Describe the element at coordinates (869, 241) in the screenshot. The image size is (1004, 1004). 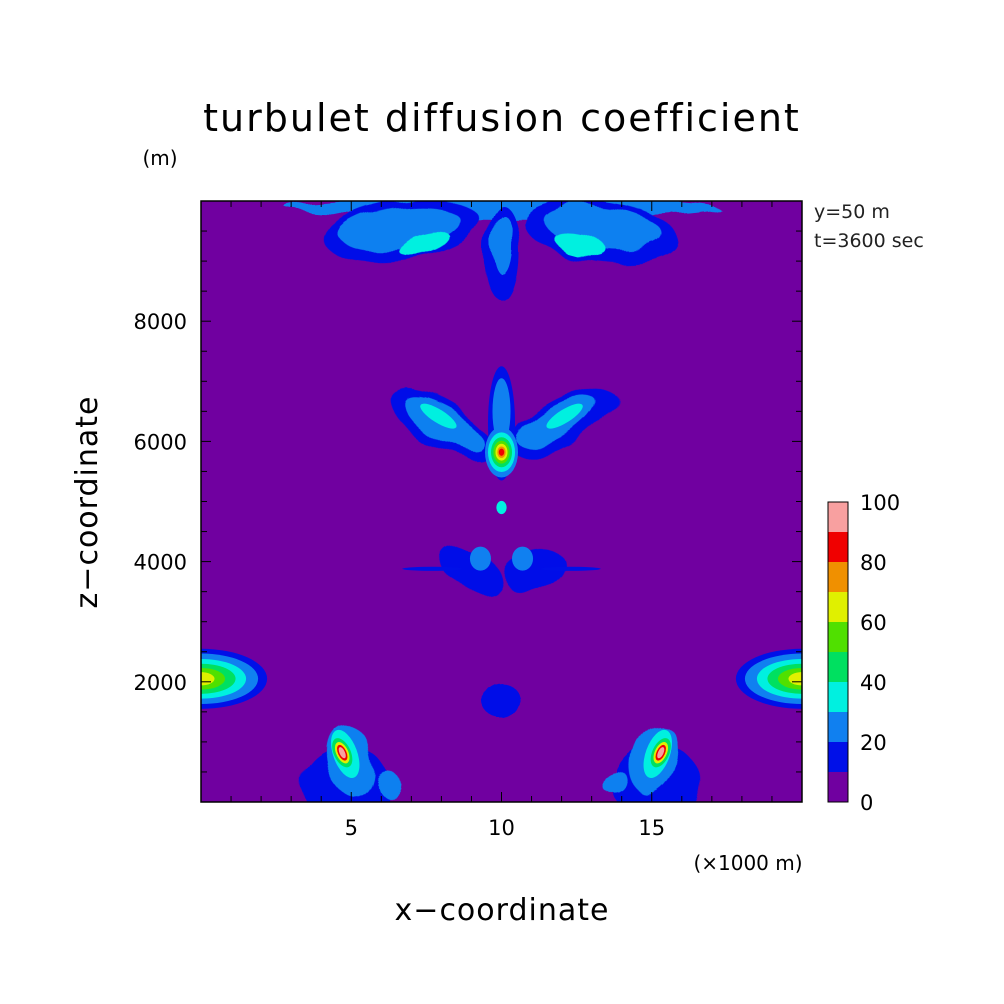
I see `annotation-t: t=3600 sec` at that location.